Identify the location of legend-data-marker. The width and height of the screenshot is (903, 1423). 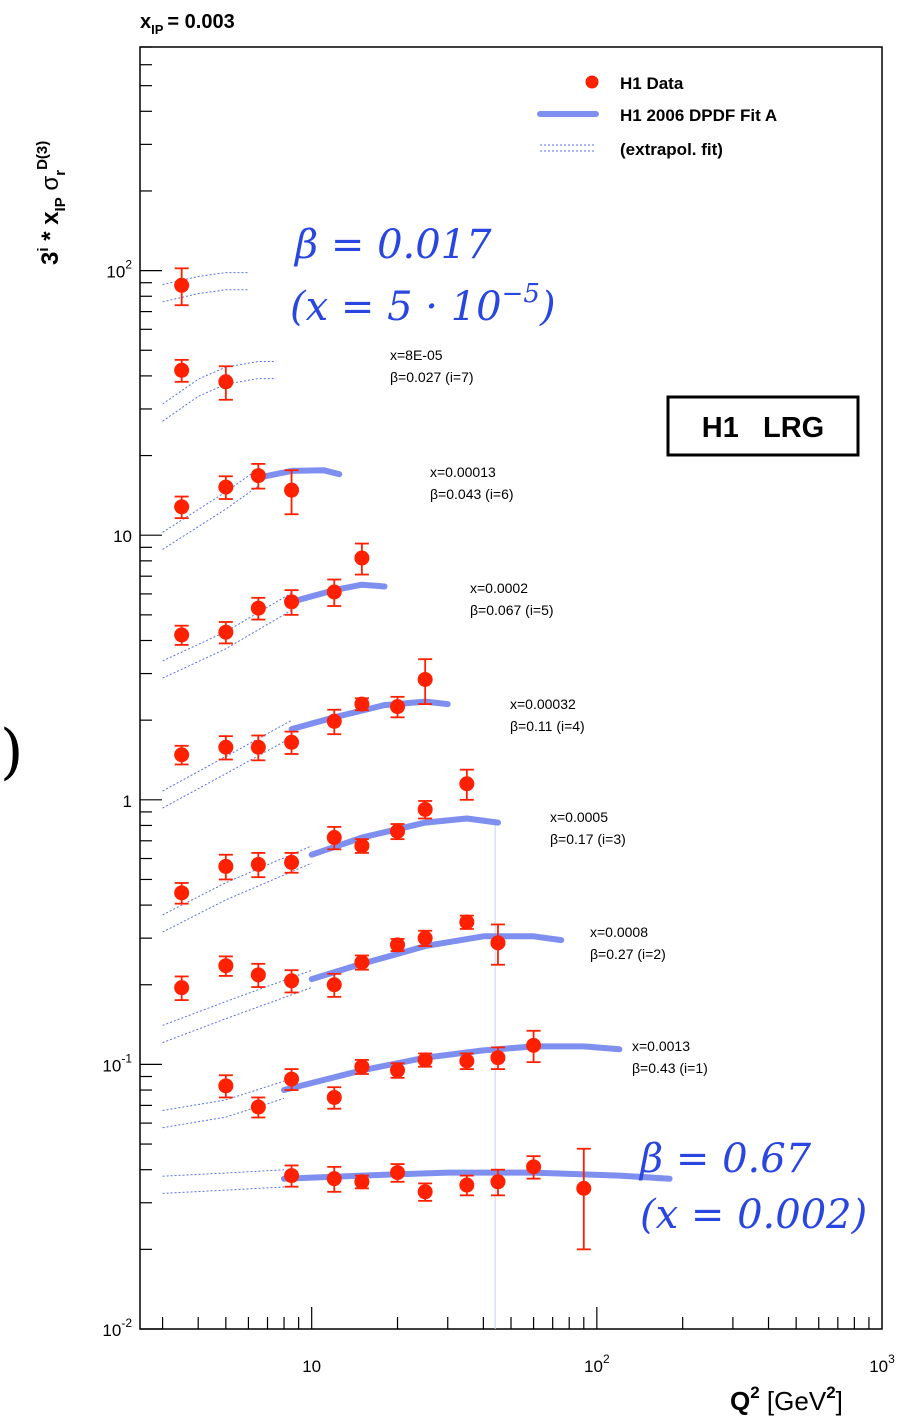
(592, 82).